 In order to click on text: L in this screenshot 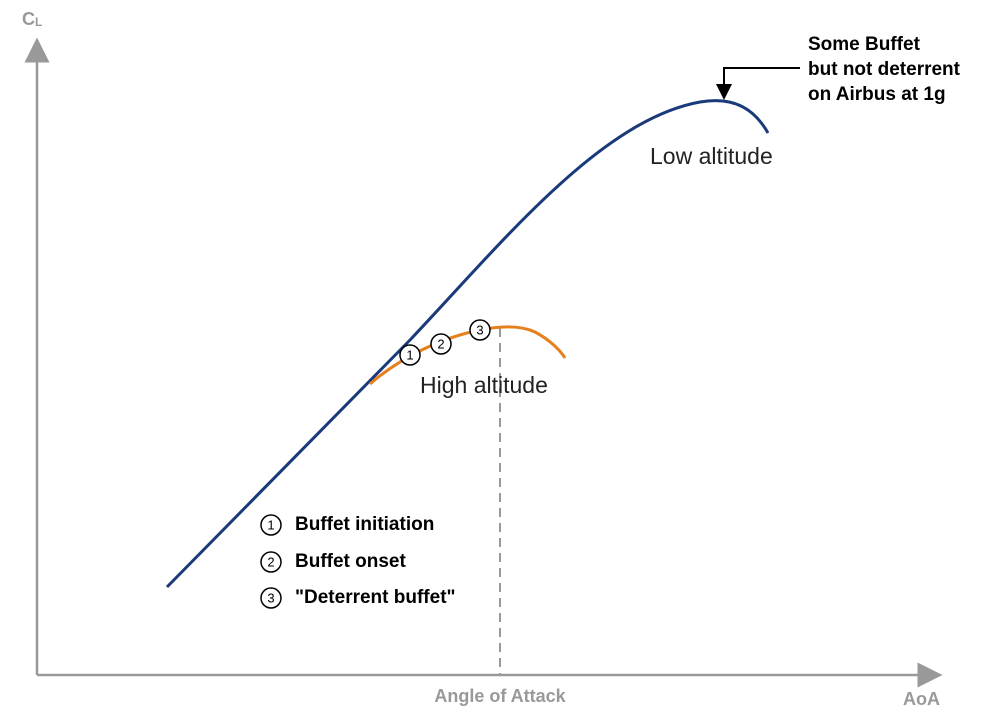, I will do `click(38, 22)`.